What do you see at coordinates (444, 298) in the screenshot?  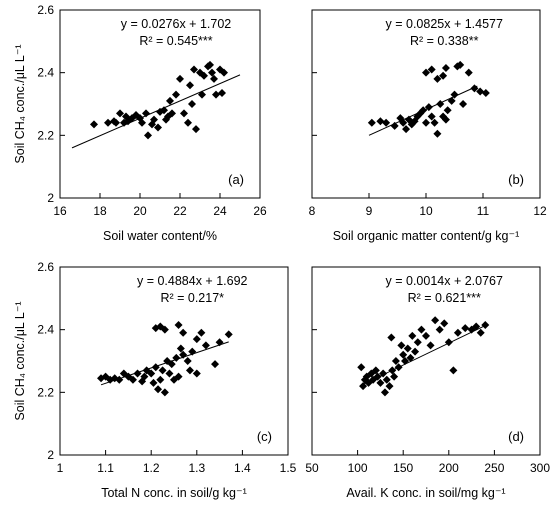 I see `r-squared: R² = 0.621***` at bounding box center [444, 298].